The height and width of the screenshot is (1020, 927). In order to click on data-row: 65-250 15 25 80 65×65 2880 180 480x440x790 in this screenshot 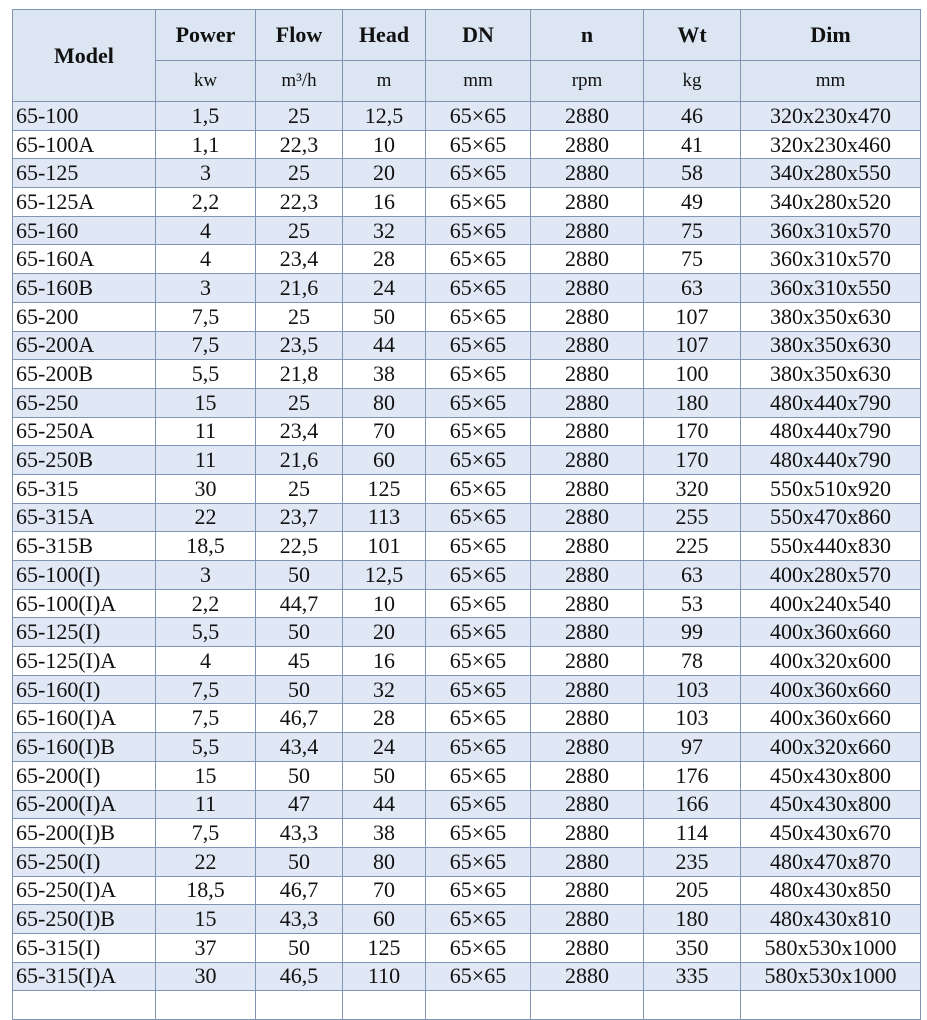, I will do `click(466, 402)`.